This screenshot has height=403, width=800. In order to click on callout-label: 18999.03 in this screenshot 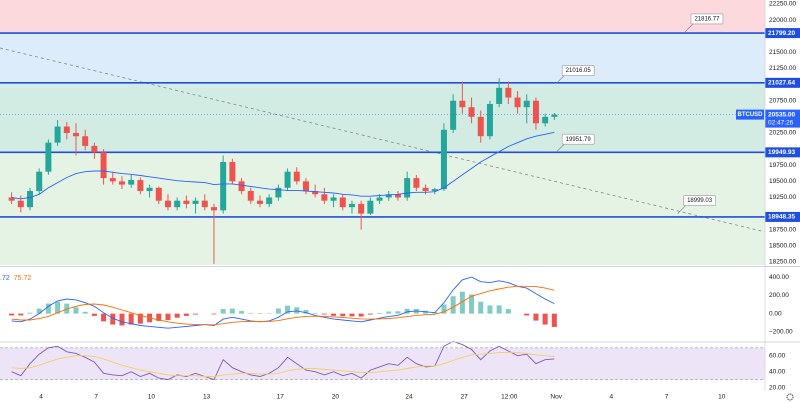, I will do `click(700, 201)`.